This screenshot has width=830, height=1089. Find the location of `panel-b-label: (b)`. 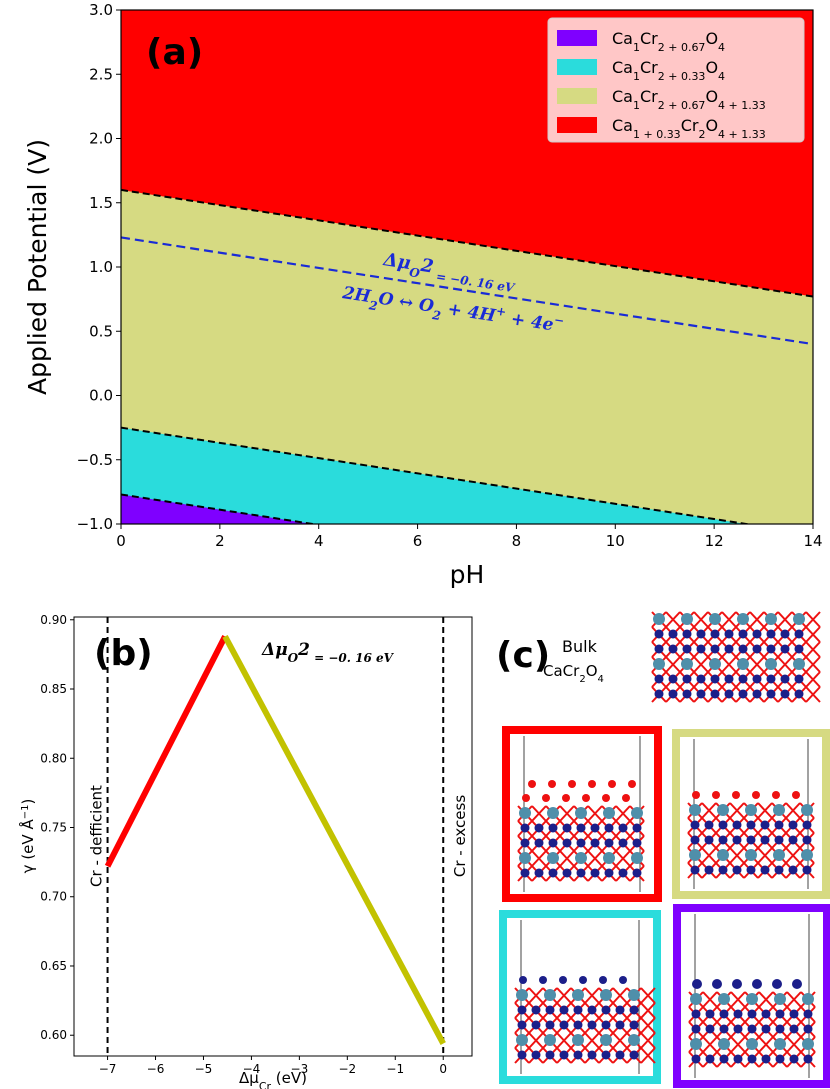

panel-b-label: (b) is located at coordinates (123, 653).